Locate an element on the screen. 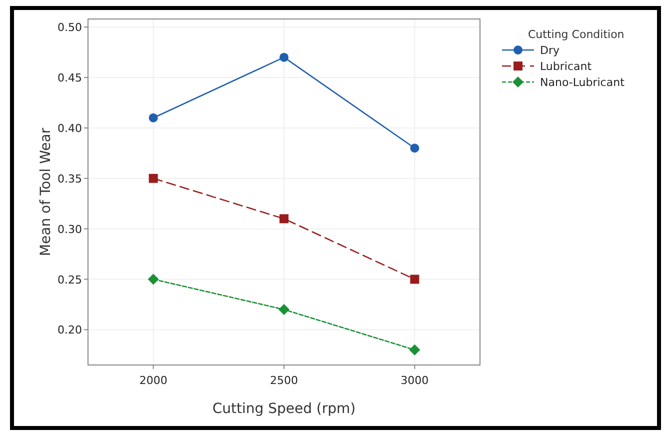 This screenshot has width=665, height=432. x-axis-title: Cutting Speed (rpm) is located at coordinates (284, 409).